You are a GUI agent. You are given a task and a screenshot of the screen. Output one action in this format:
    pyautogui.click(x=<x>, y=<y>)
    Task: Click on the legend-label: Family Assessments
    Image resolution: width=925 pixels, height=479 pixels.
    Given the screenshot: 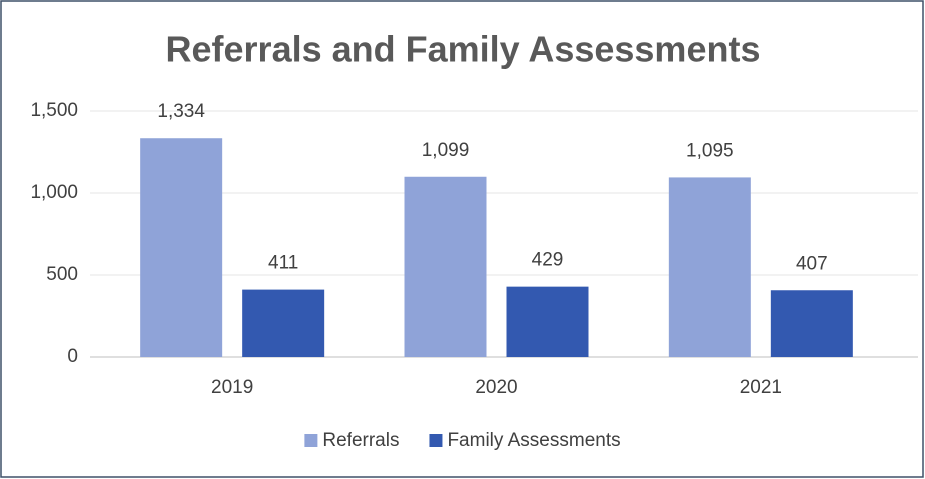 What is the action you would take?
    pyautogui.click(x=533, y=440)
    